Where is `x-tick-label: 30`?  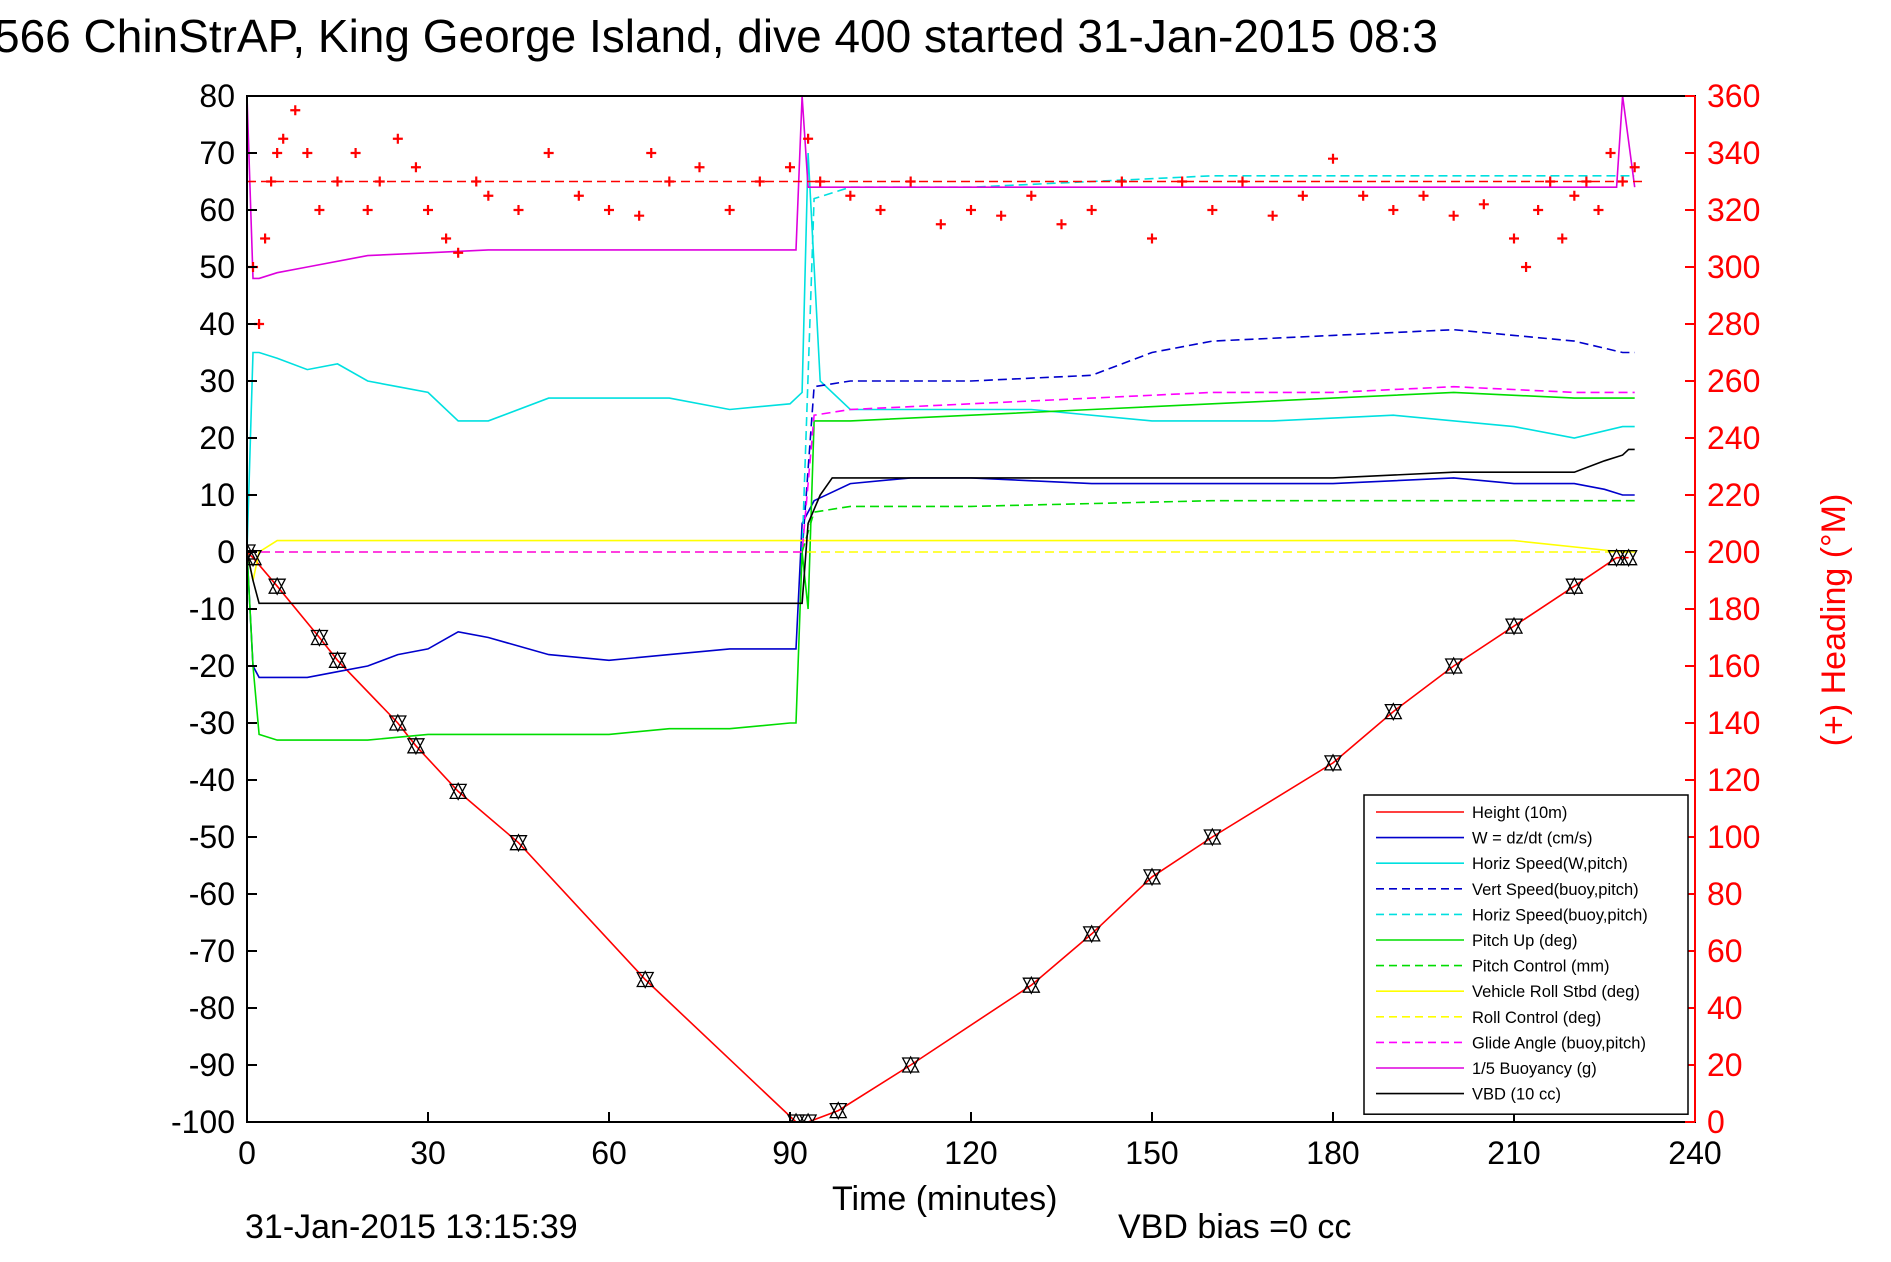 x-tick-label: 30 is located at coordinates (428, 1153).